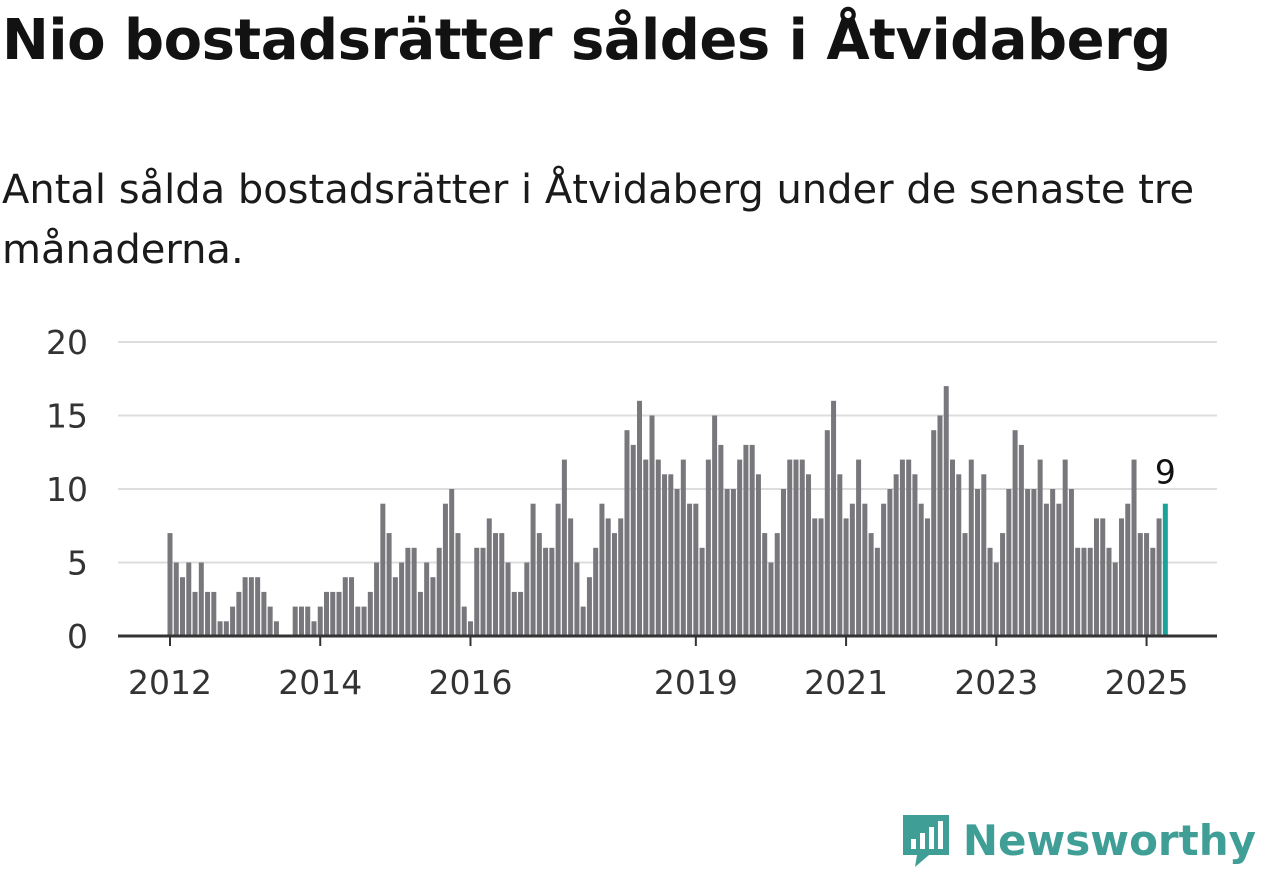 The height and width of the screenshot is (879, 1262). I want to click on x-tick-label: 2014, so click(320, 682).